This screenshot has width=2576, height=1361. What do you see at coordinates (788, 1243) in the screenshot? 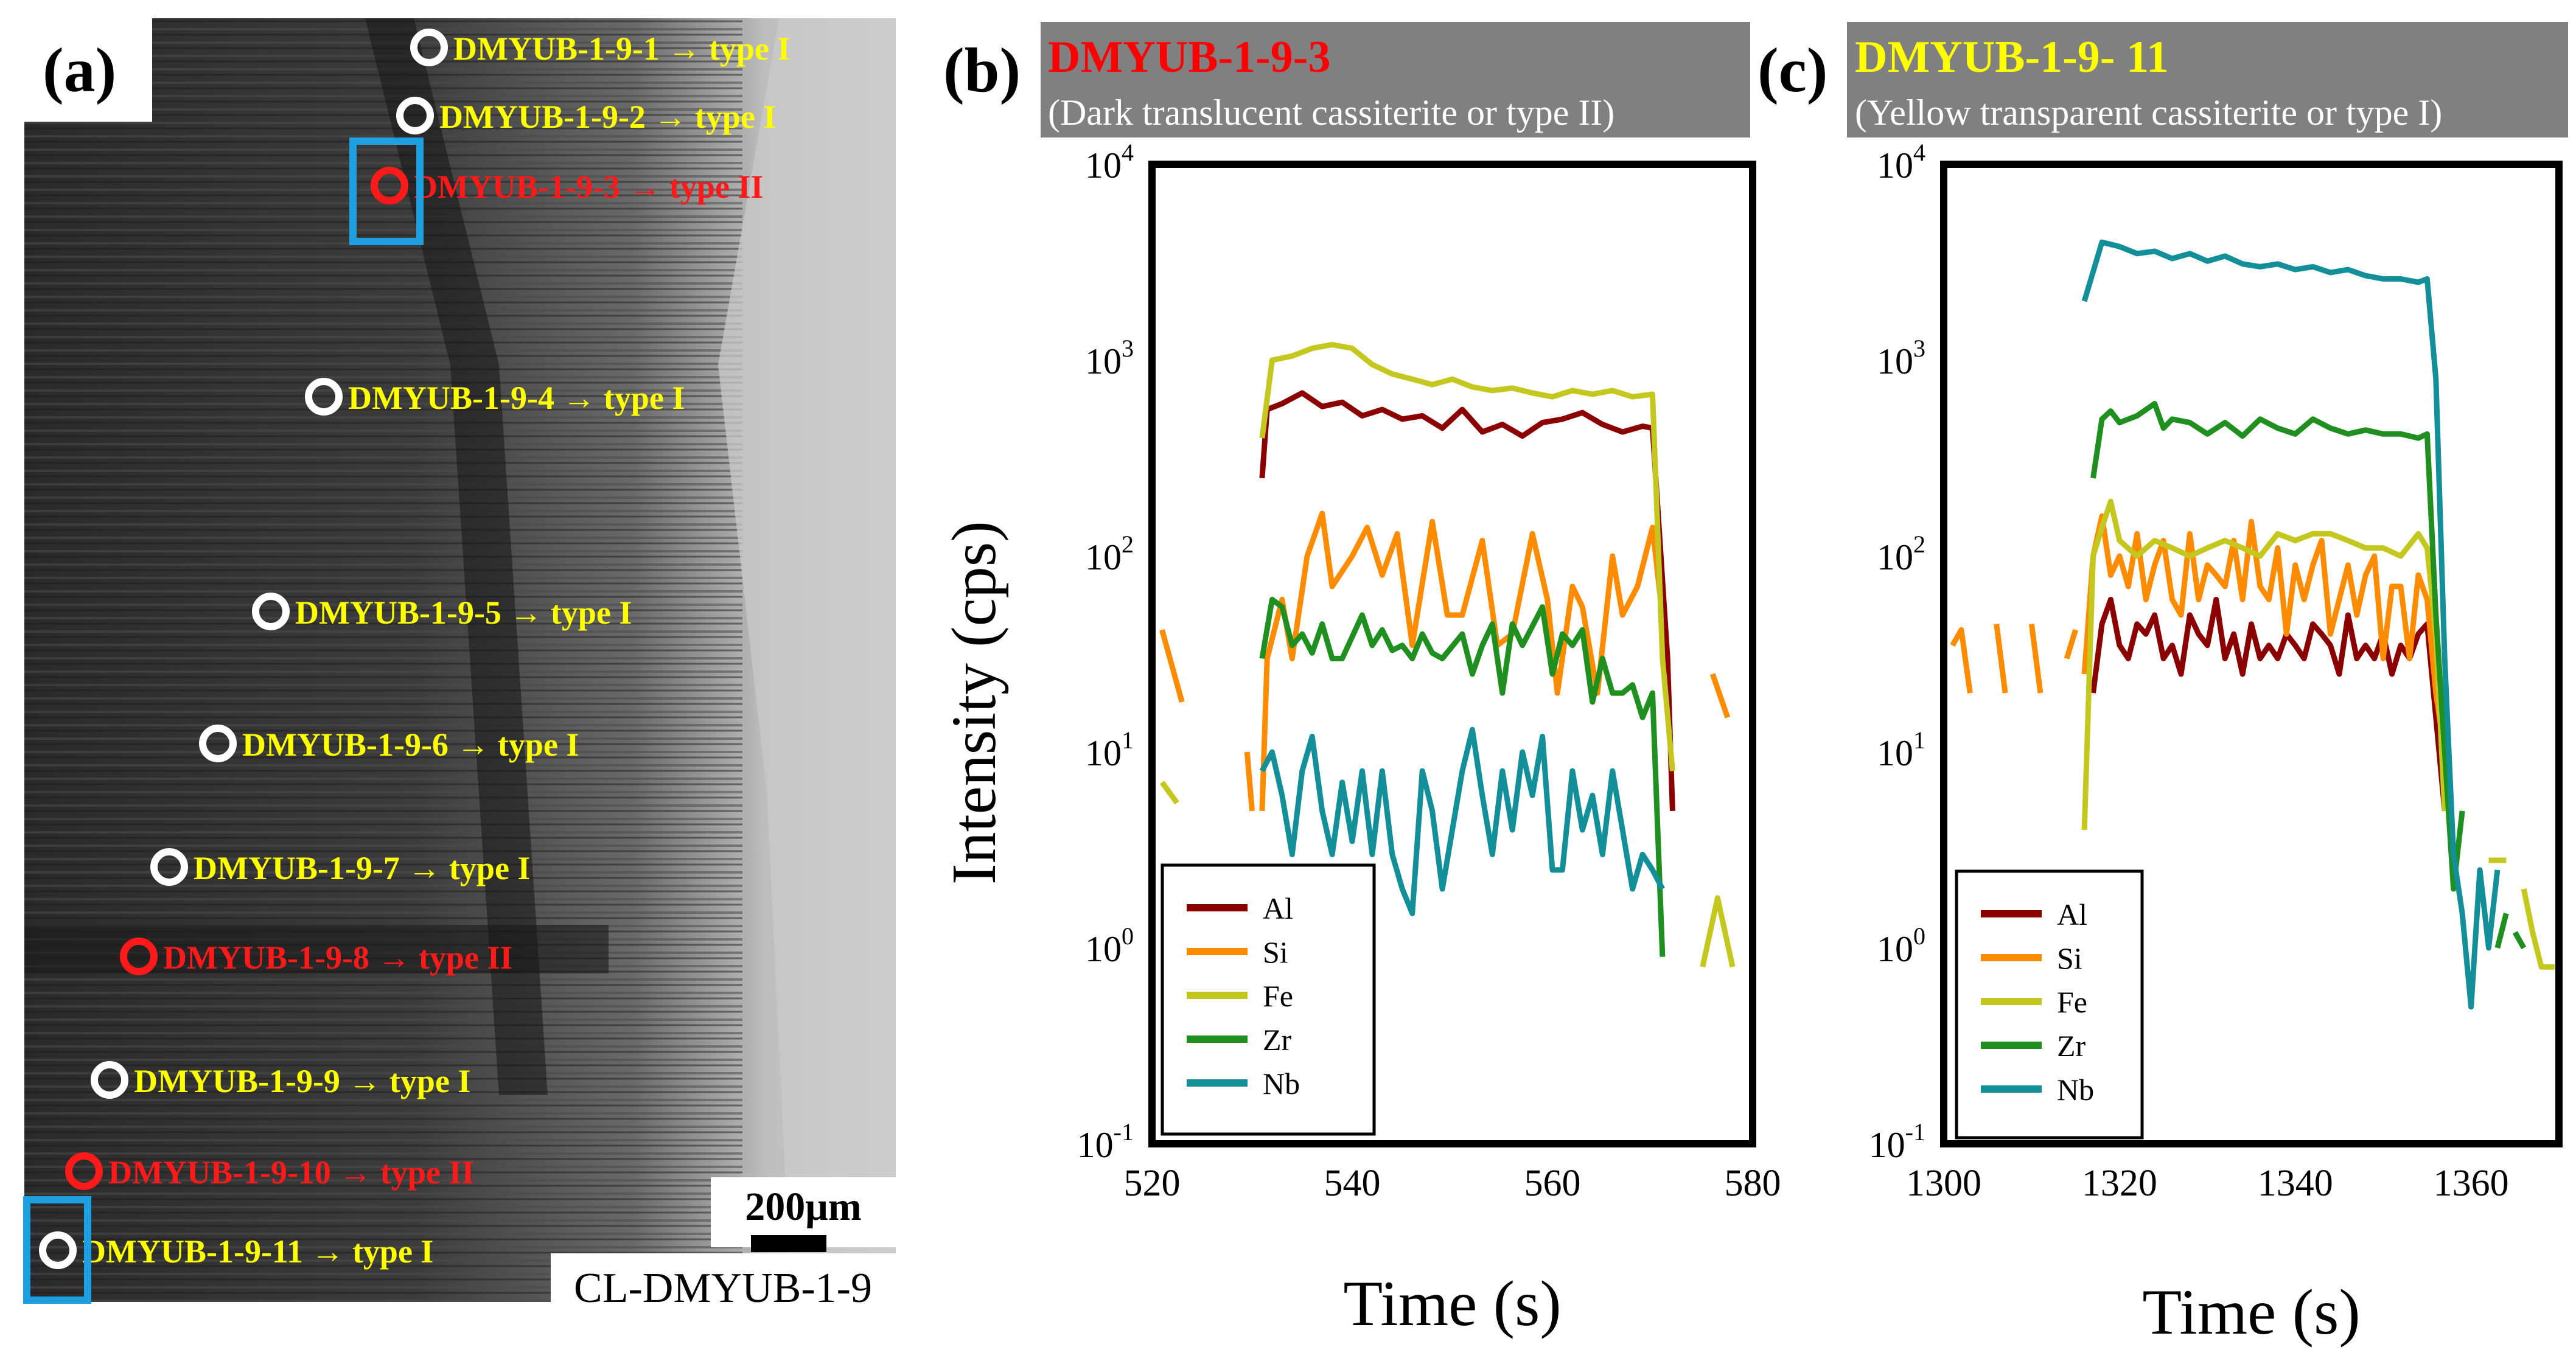
I see `scale-bar` at bounding box center [788, 1243].